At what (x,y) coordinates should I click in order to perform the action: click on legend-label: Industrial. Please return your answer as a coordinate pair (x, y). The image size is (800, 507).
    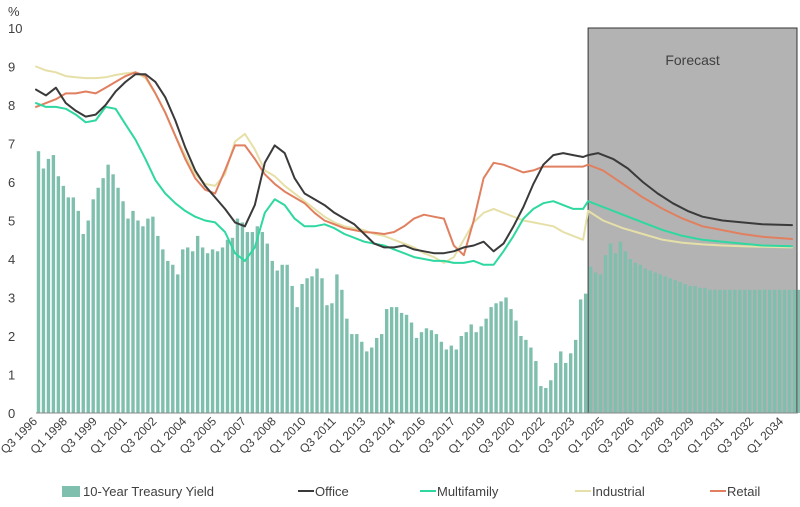
    Looking at the image, I should click on (618, 491).